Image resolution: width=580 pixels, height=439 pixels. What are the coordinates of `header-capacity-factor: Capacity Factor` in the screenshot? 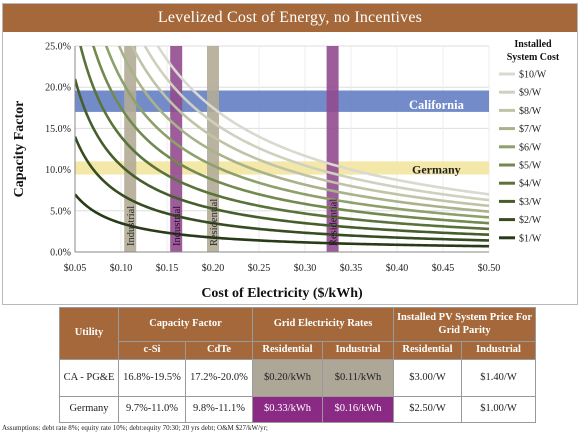 It's located at (185, 324).